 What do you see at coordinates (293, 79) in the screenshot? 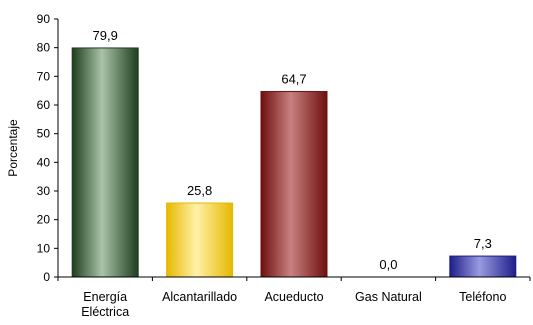
I see `data-label: 64,7` at bounding box center [293, 79].